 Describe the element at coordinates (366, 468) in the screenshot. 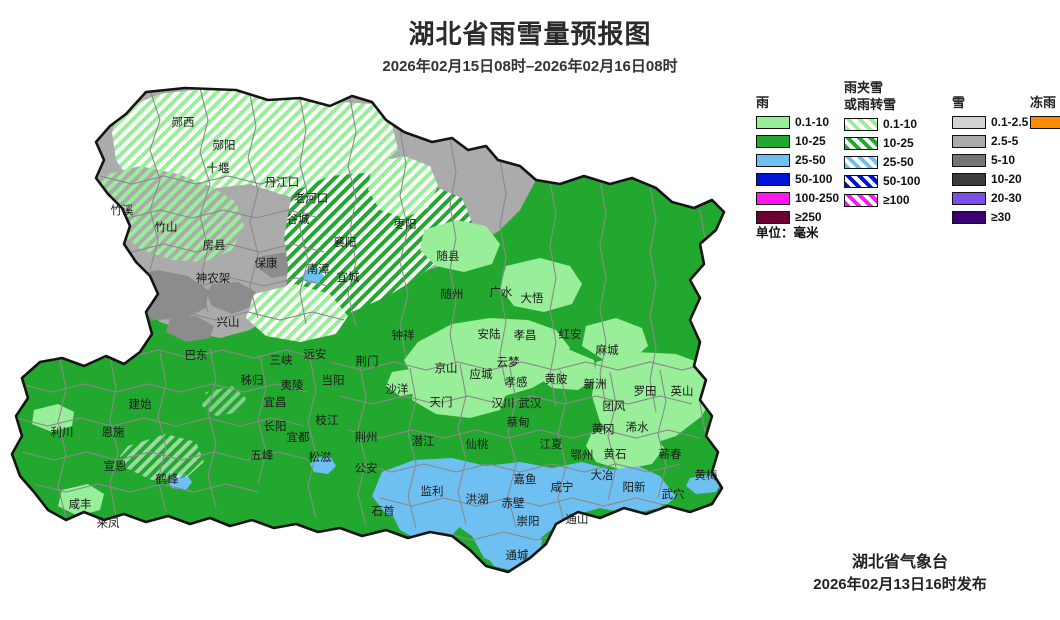

I see `city-label-72: 公安` at that location.